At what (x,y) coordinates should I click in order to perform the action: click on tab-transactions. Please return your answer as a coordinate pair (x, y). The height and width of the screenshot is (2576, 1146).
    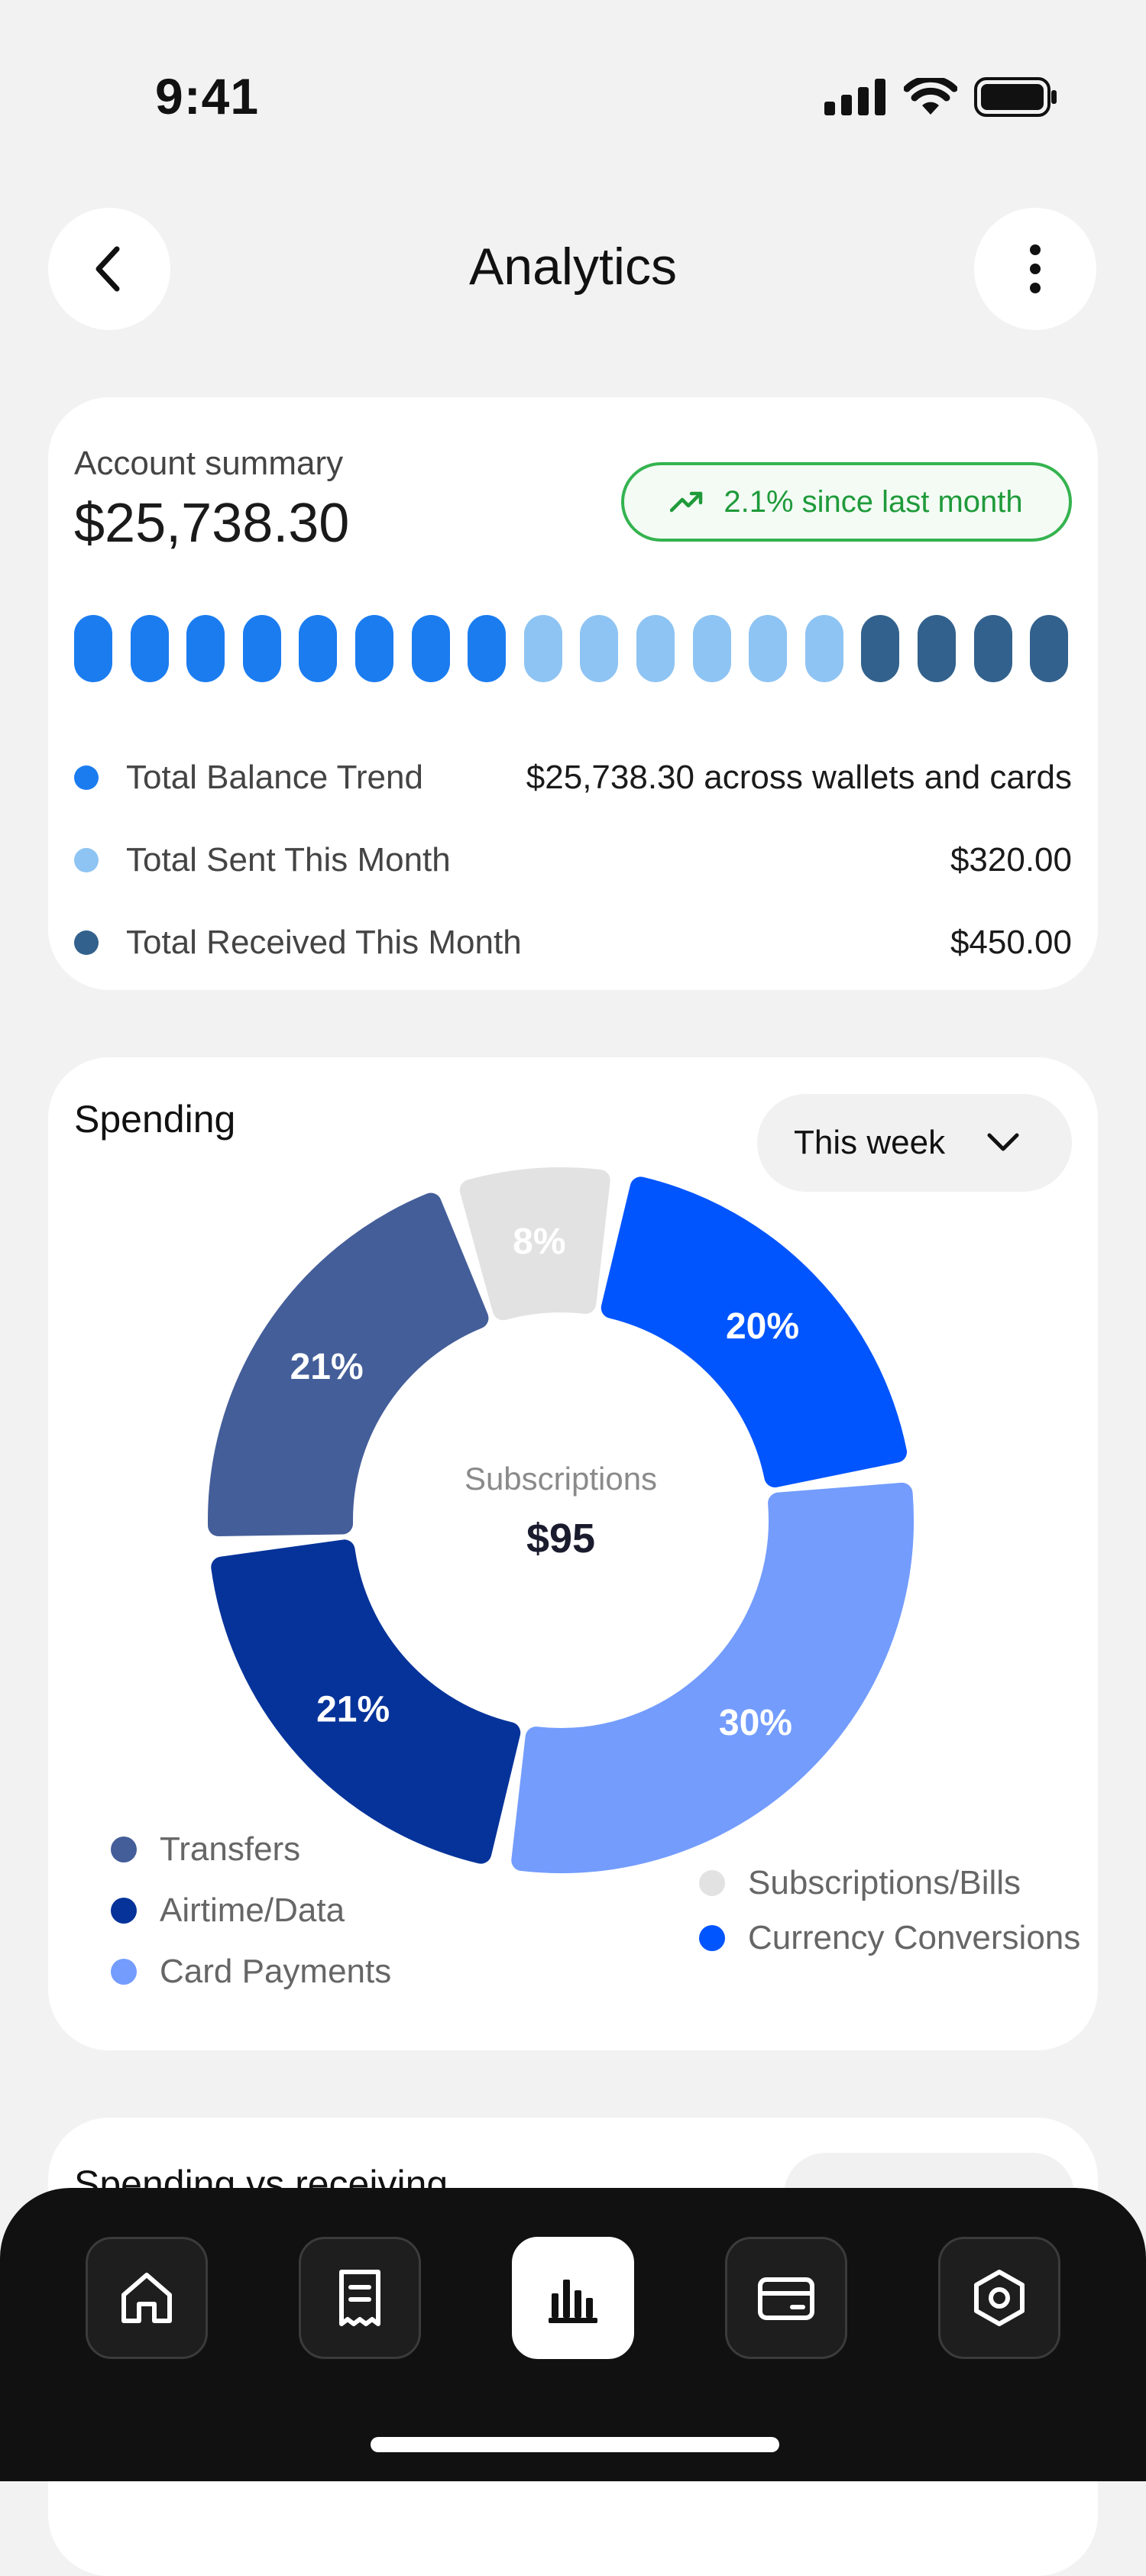
    Looking at the image, I should click on (360, 2298).